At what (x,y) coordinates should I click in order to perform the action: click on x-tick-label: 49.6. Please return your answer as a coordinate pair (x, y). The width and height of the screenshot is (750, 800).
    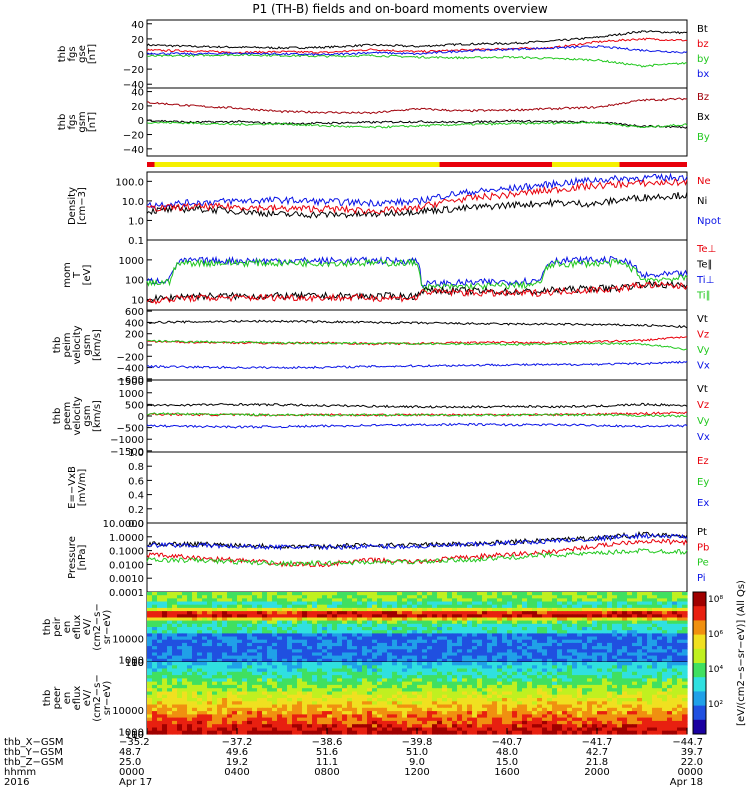
    Looking at the image, I should click on (237, 752).